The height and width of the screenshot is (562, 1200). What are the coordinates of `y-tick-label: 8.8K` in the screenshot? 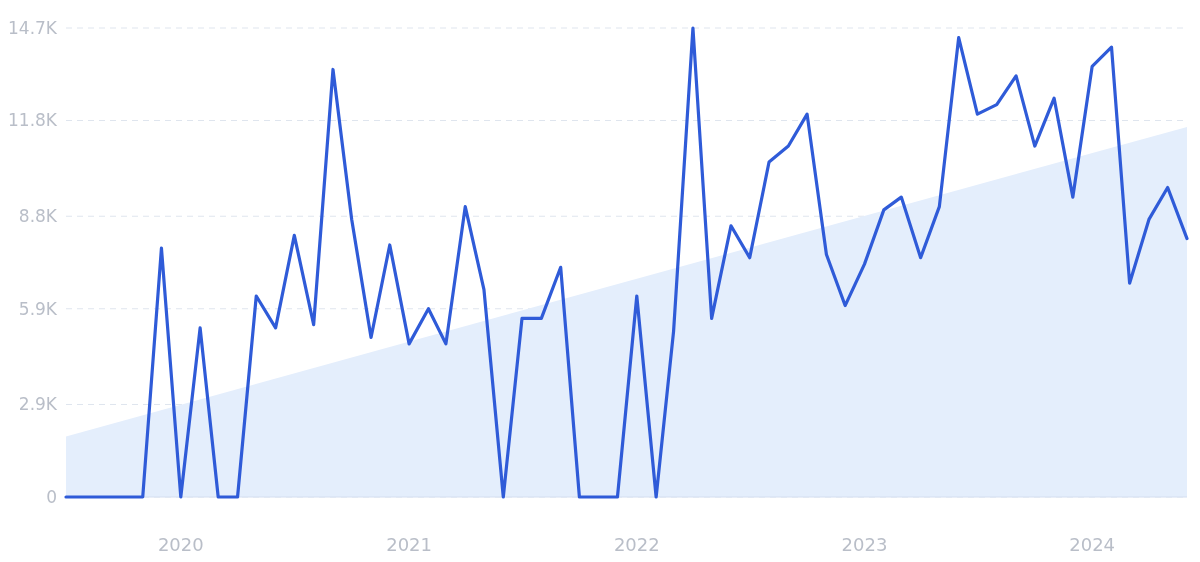 It's located at (38, 216).